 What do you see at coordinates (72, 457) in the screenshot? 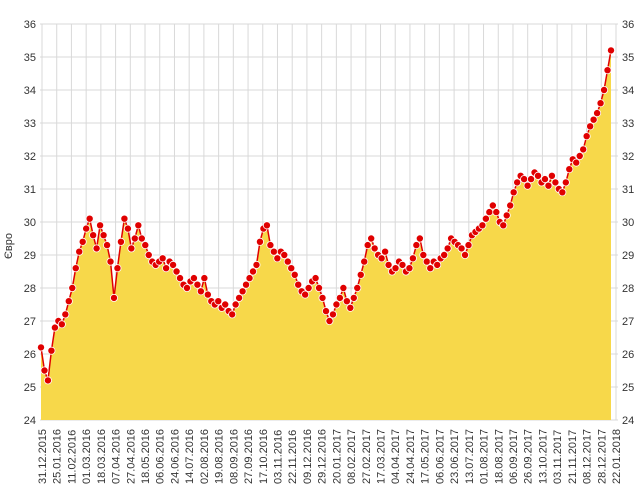
I see `x-tick-label: 11.02.2016` at bounding box center [72, 457].